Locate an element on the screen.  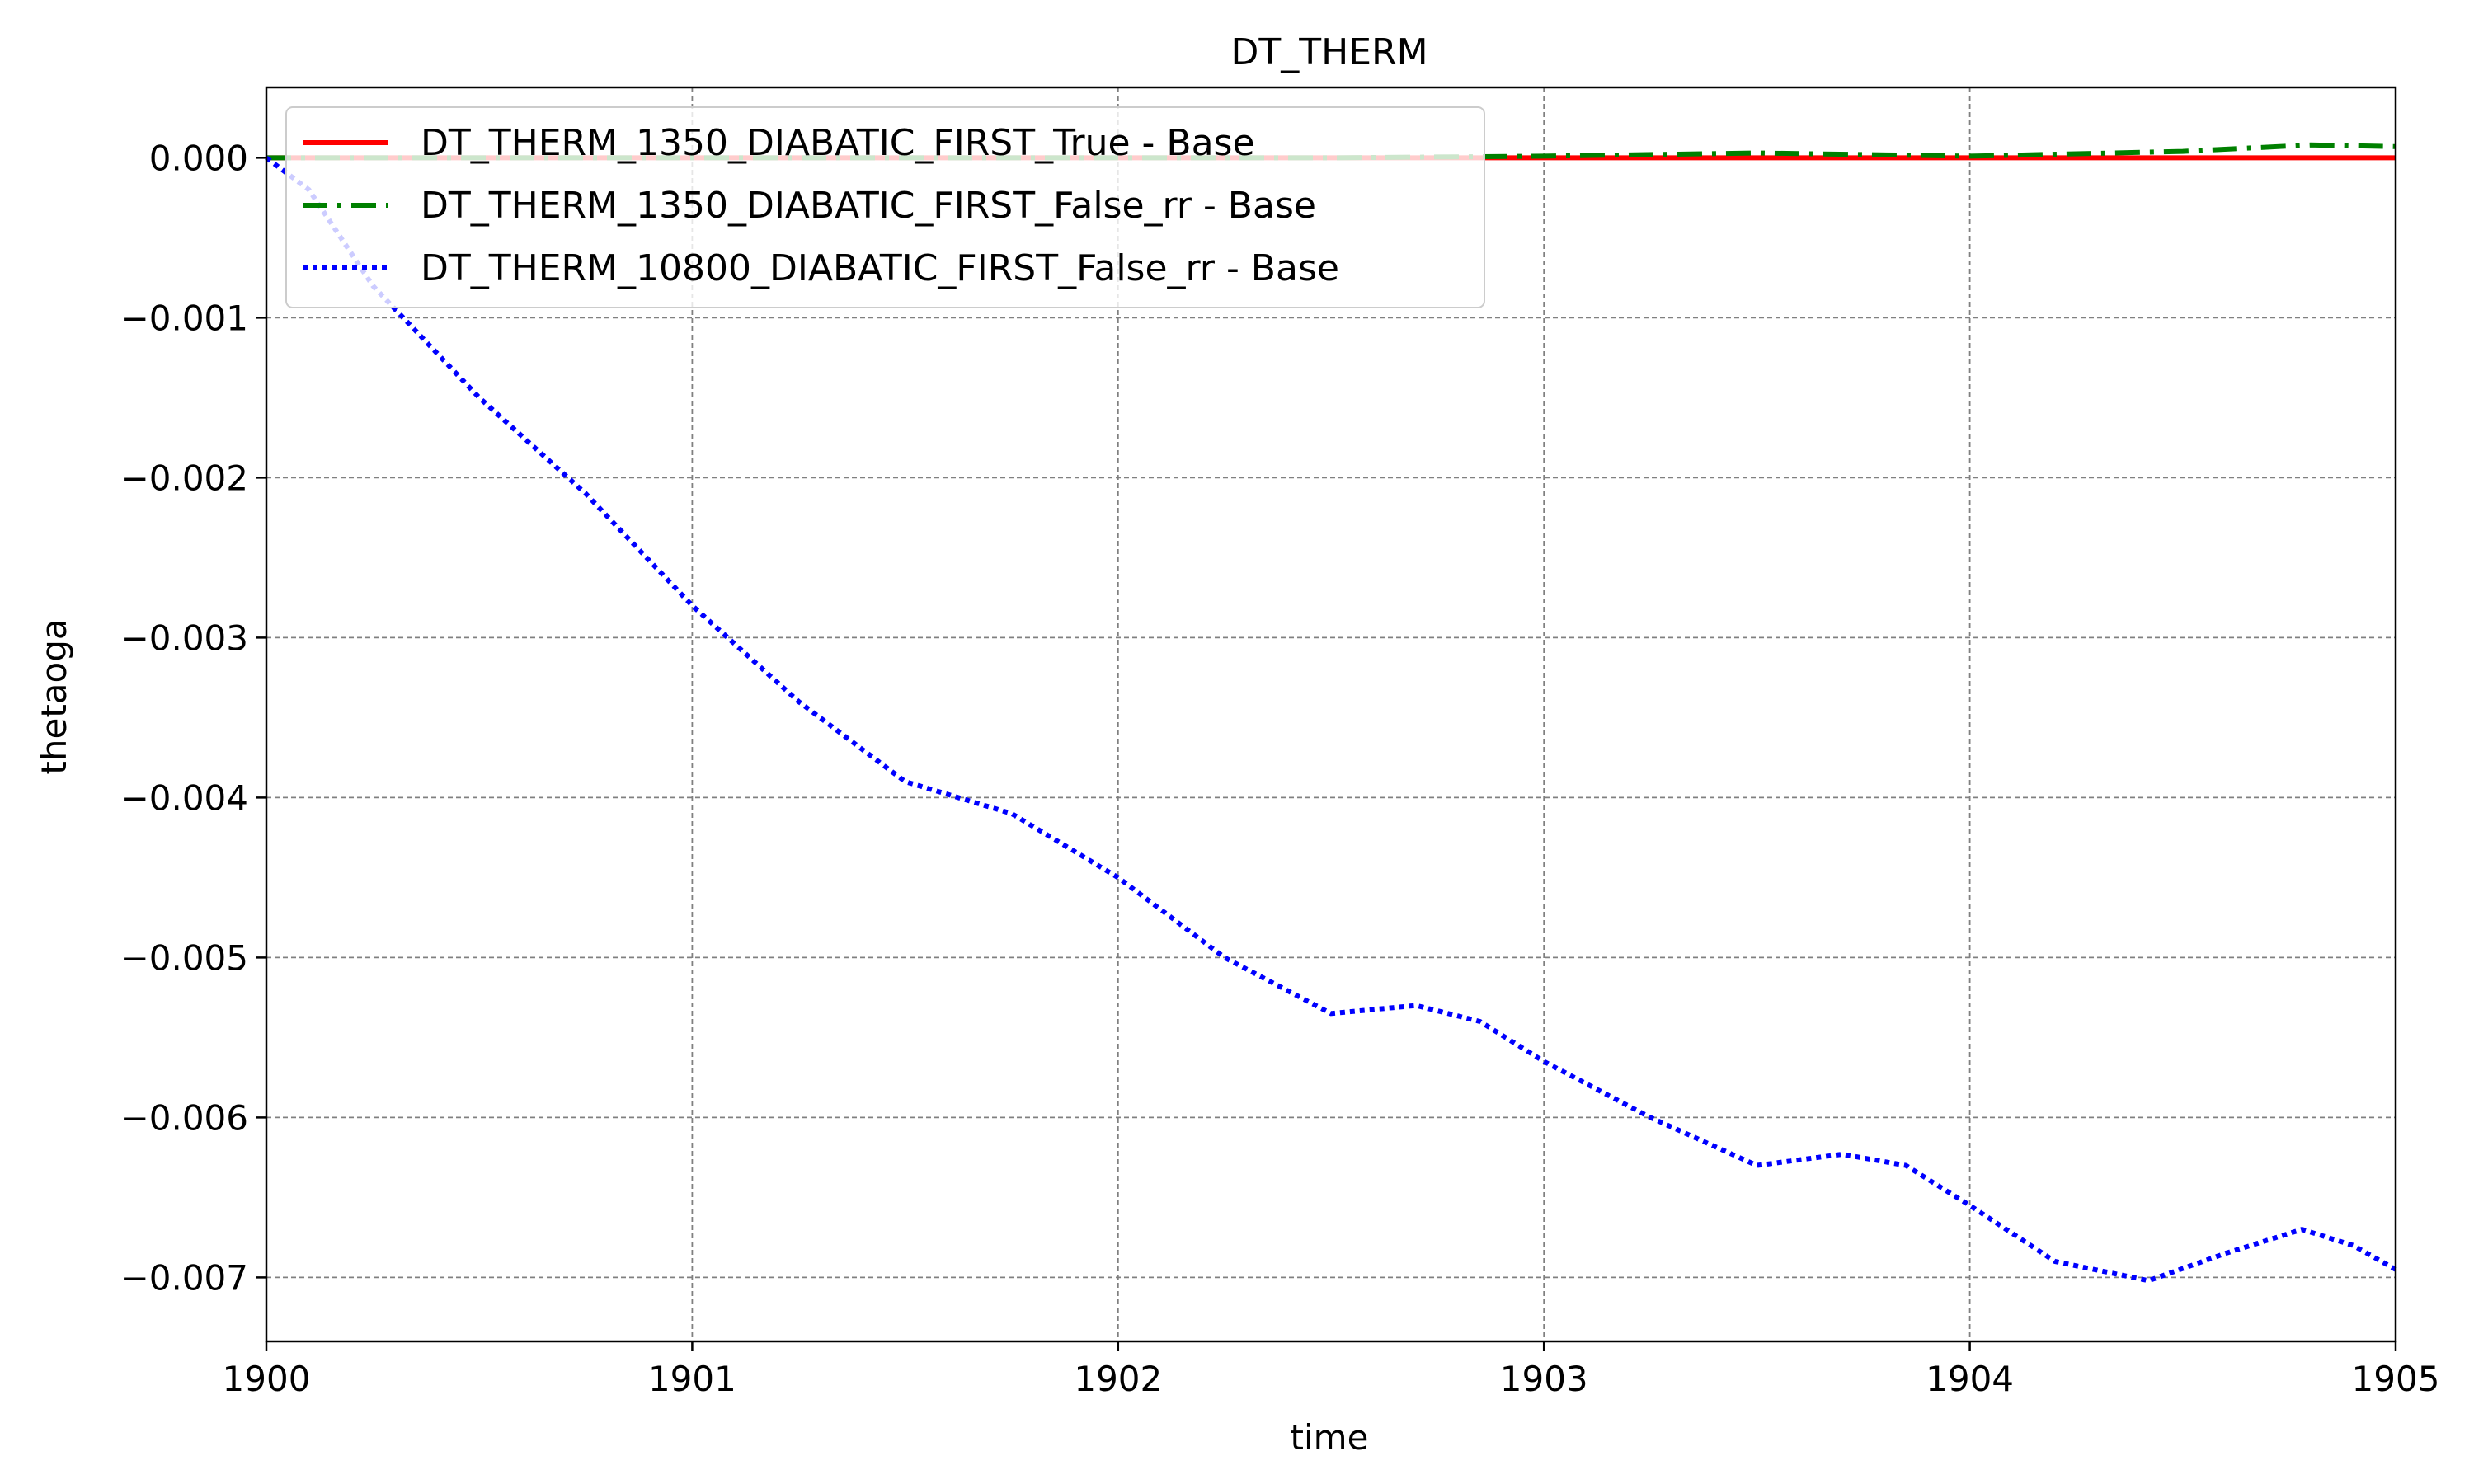
x-axis-label: time is located at coordinates (1330, 1437).